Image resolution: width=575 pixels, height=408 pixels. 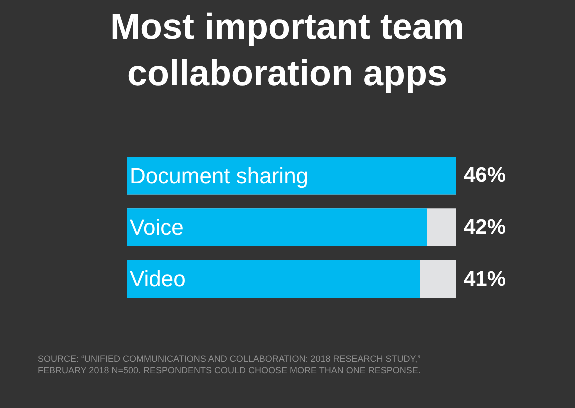 I want to click on chart-title: Most important team collaboration apps, so click(x=287, y=50).